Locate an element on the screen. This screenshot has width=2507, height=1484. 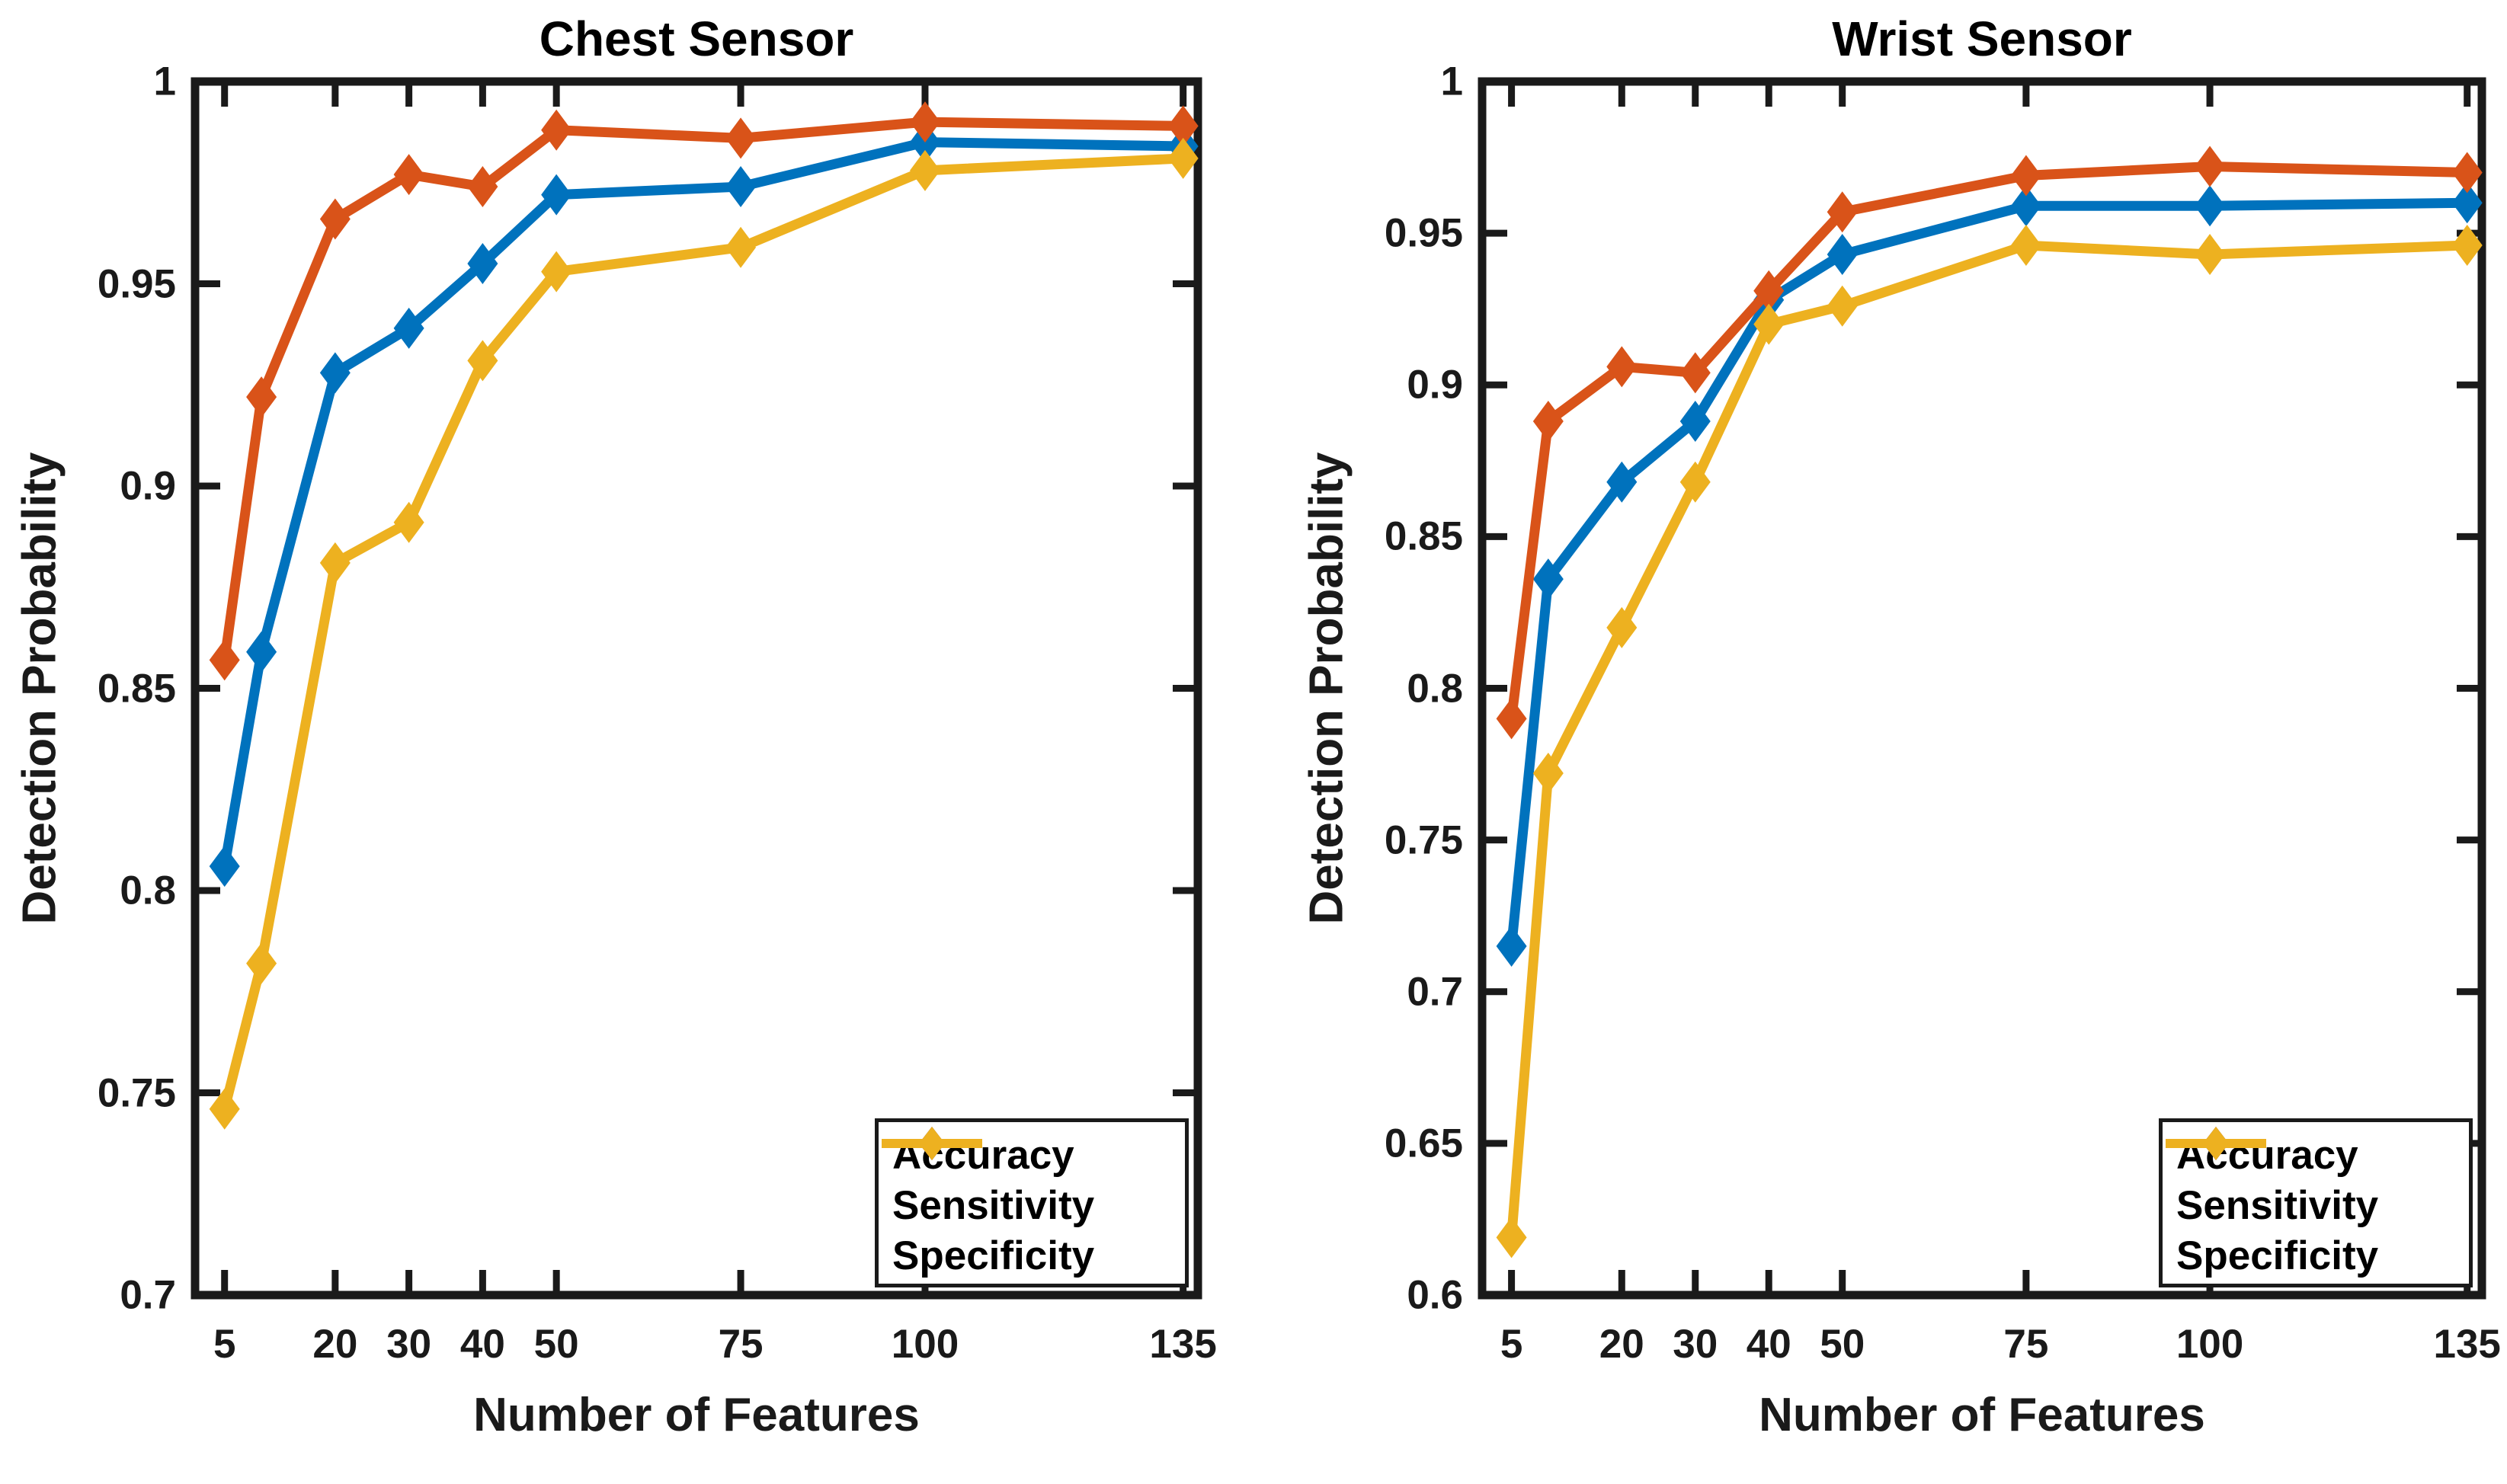
sensitivity-line is located at coordinates (701, 389).